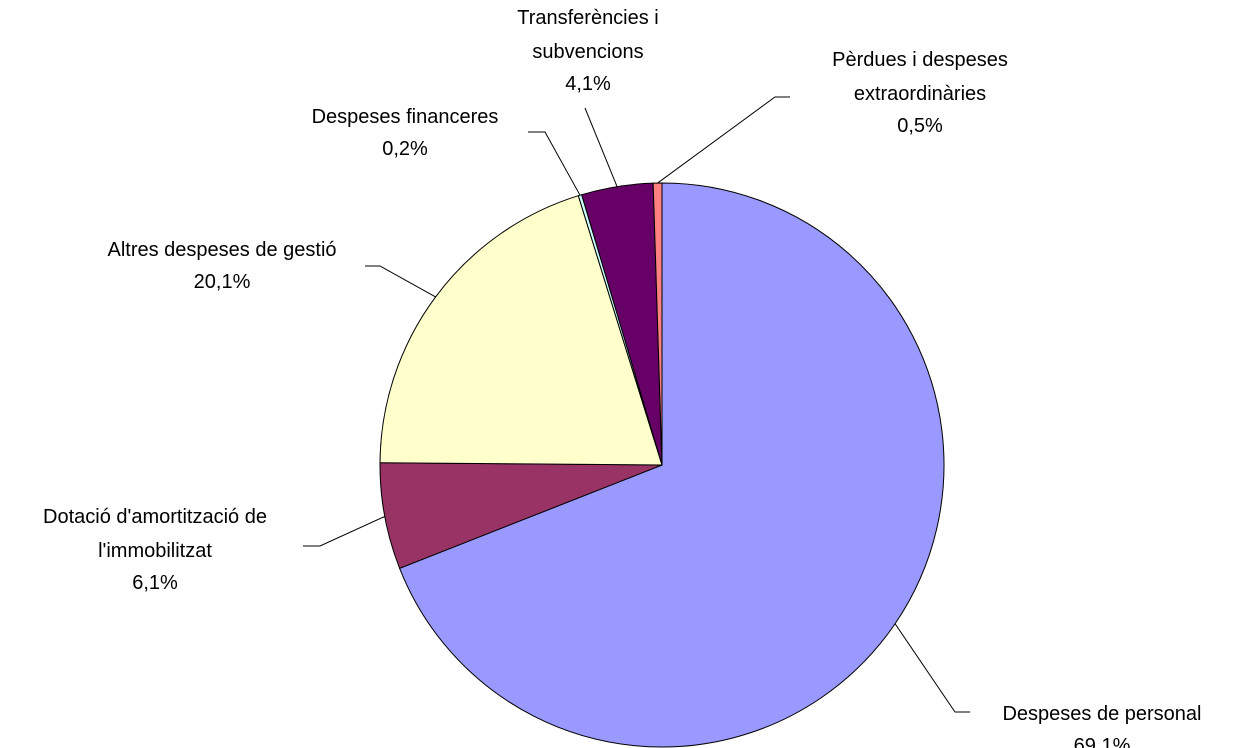 Image resolution: width=1239 pixels, height=748 pixels. I want to click on slice-label: Transferències i subvencions, so click(588, 35).